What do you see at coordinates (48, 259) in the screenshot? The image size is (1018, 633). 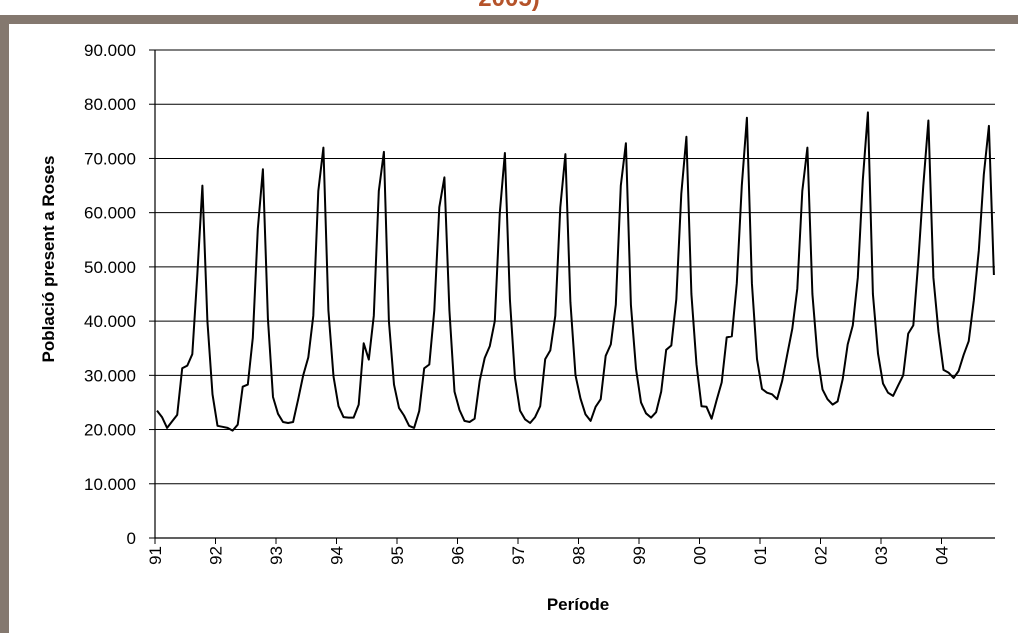 I see `y-axis-title: Població present a Roses` at bounding box center [48, 259].